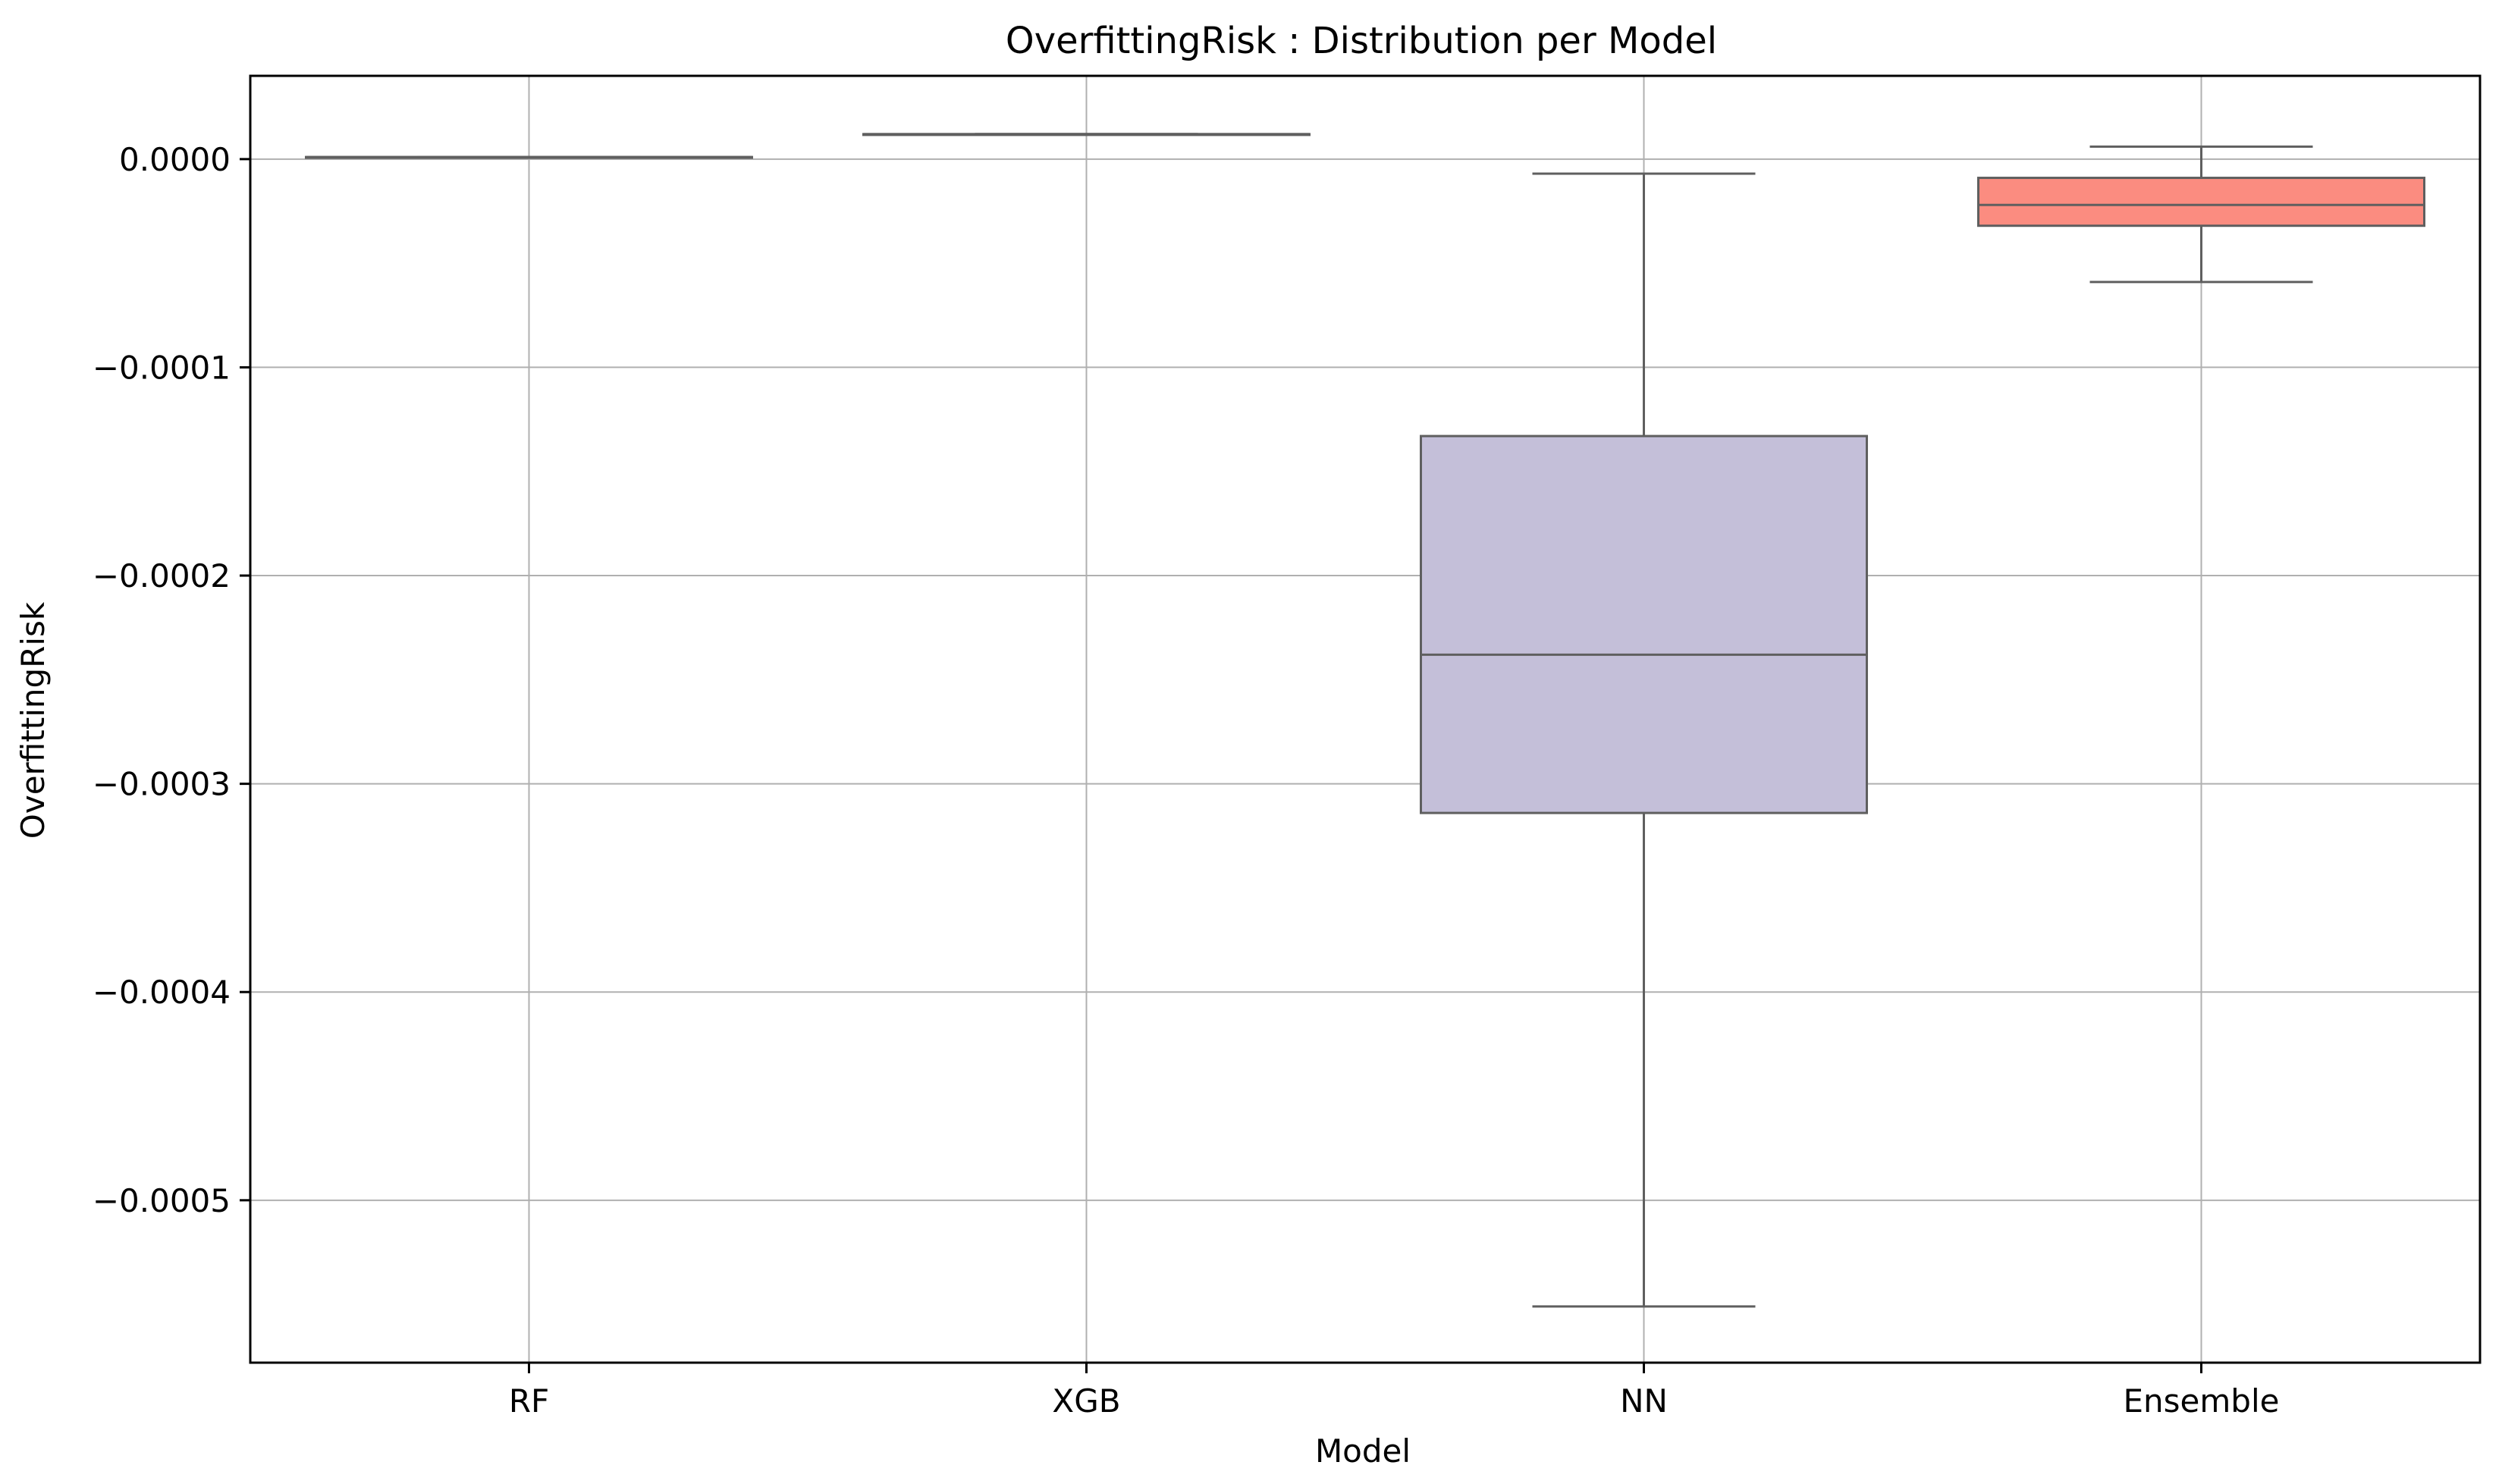  What do you see at coordinates (162, 784) in the screenshot?
I see `y-tick-label: −0.0003` at bounding box center [162, 784].